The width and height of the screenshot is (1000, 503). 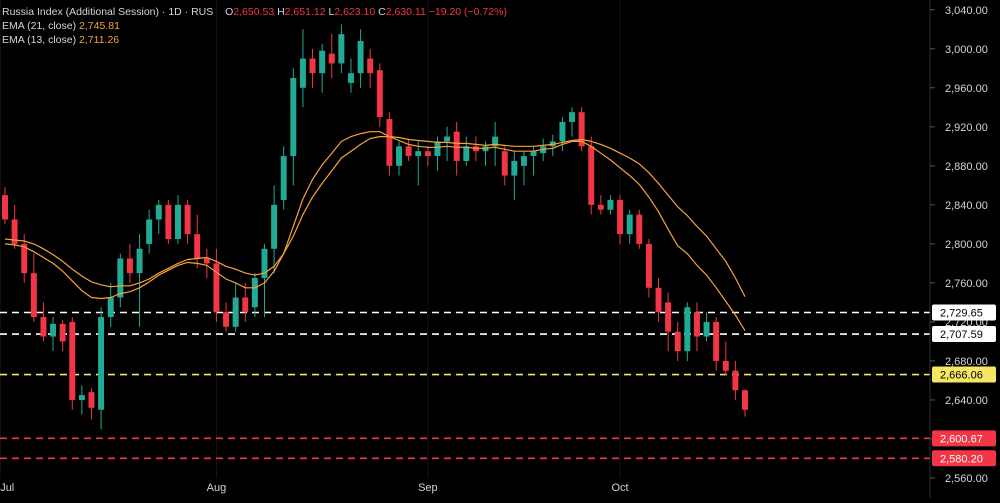 I want to click on legend-ema13-row: EMA (13, close) 2,711.26, so click(x=254, y=40).